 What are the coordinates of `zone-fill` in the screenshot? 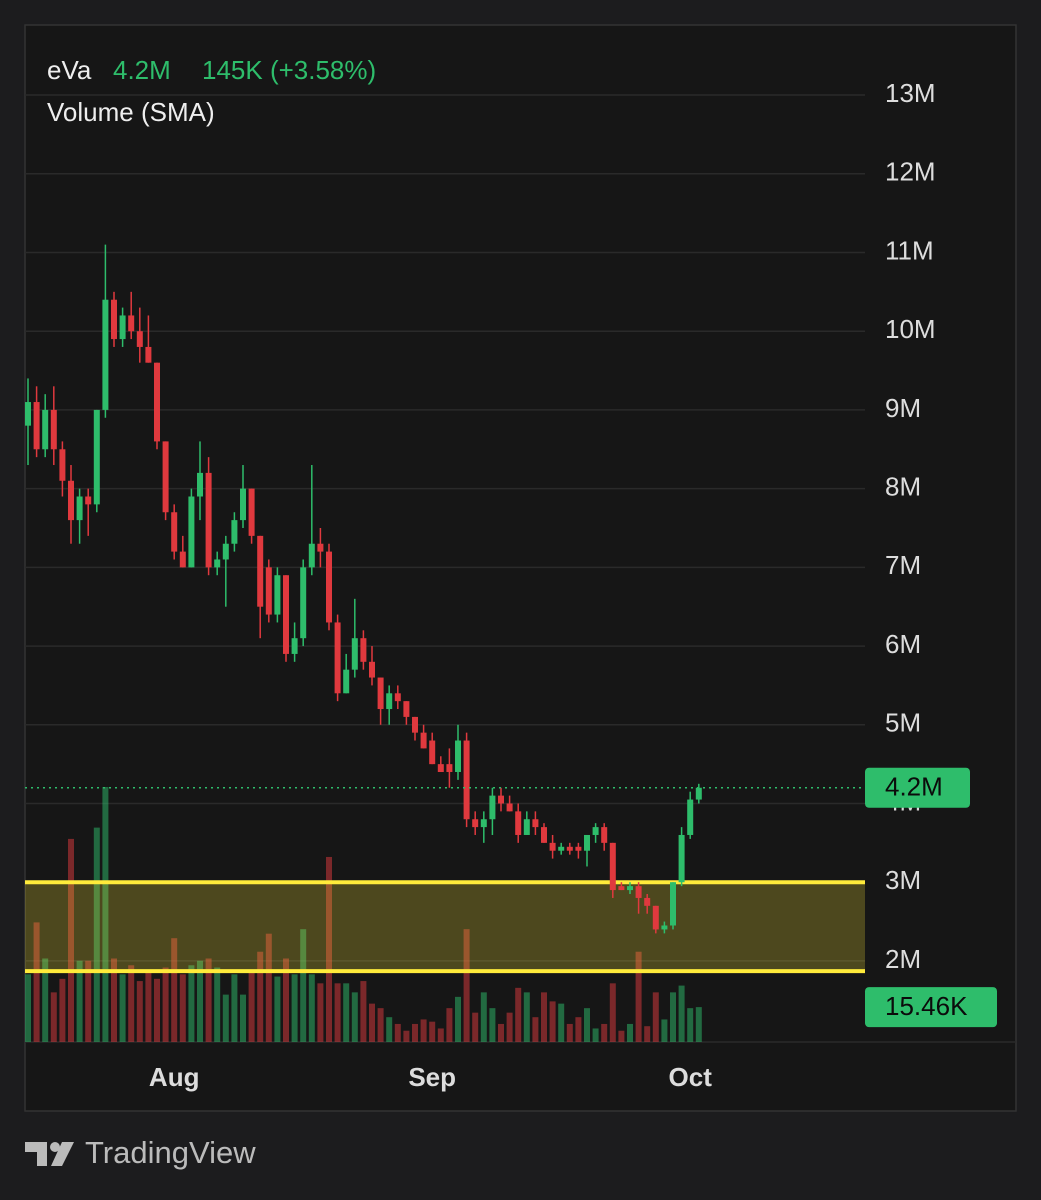 It's located at (445, 927).